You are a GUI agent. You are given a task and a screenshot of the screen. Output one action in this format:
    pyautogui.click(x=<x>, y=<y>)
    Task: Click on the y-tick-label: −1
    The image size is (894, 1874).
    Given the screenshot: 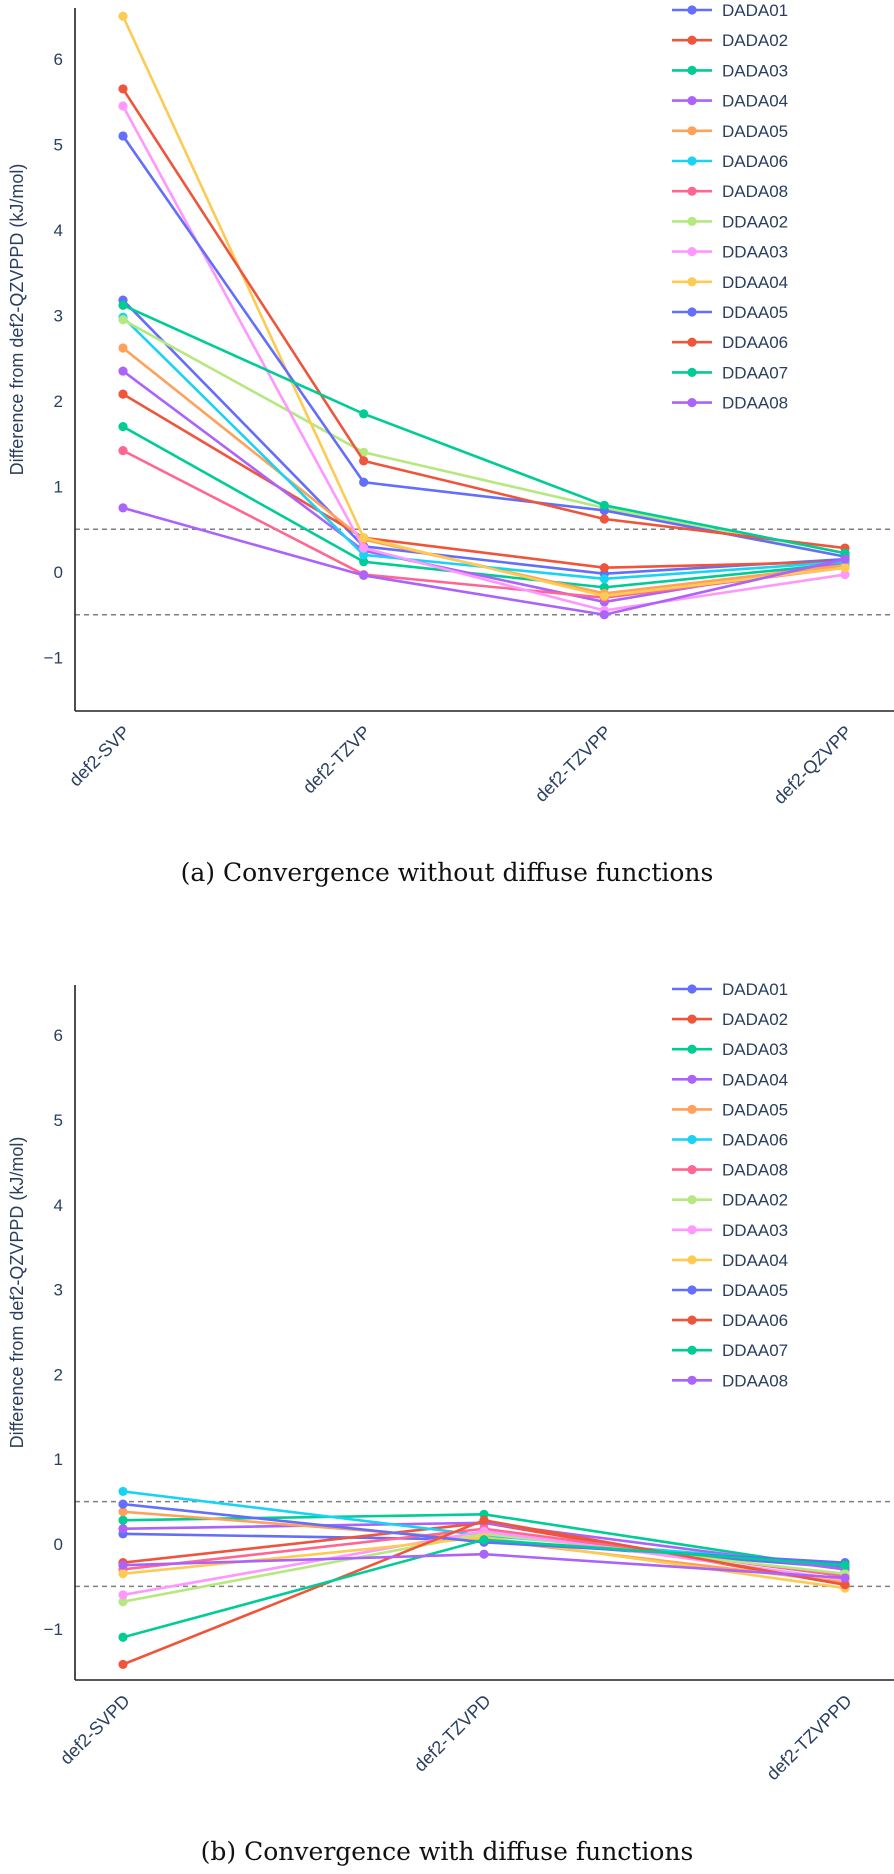 What is the action you would take?
    pyautogui.click(x=53, y=658)
    